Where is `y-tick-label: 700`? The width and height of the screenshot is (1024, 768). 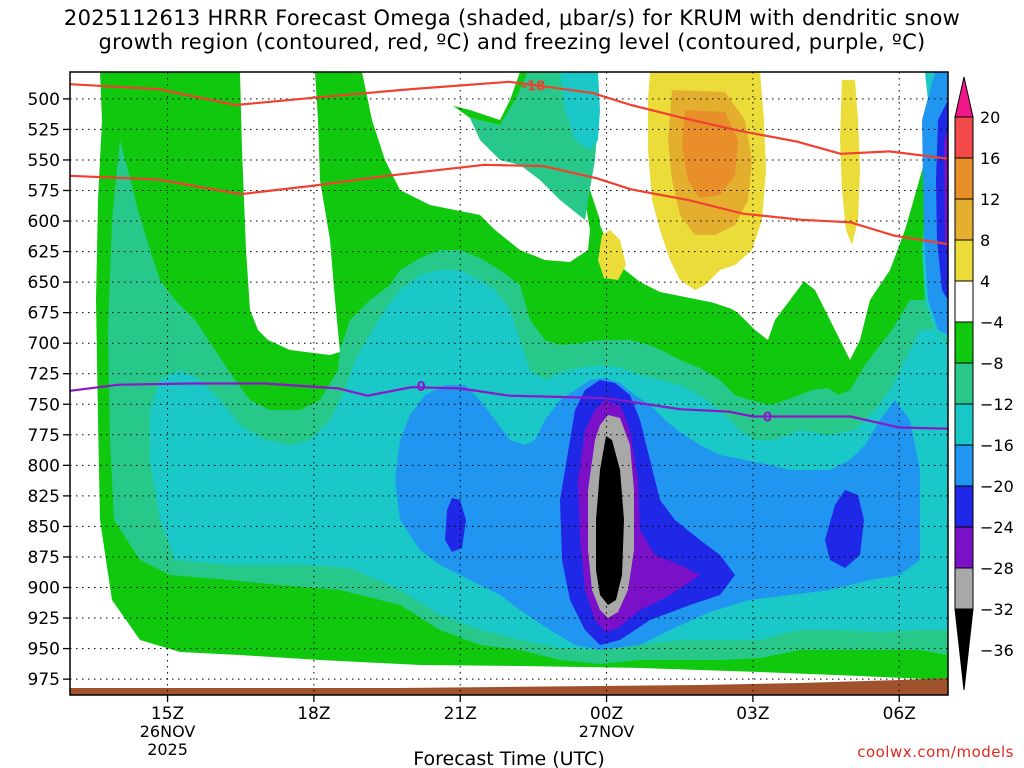
y-tick-label: 700 is located at coordinates (44, 344).